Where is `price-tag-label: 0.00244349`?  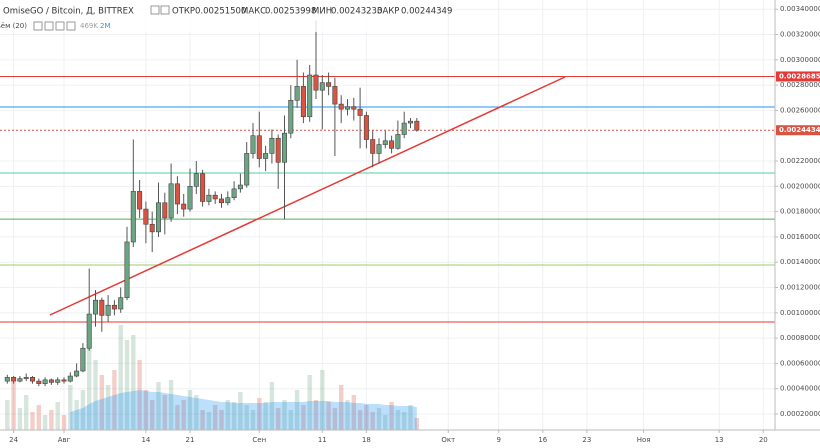
price-tag-label: 0.00244349 is located at coordinates (799, 130).